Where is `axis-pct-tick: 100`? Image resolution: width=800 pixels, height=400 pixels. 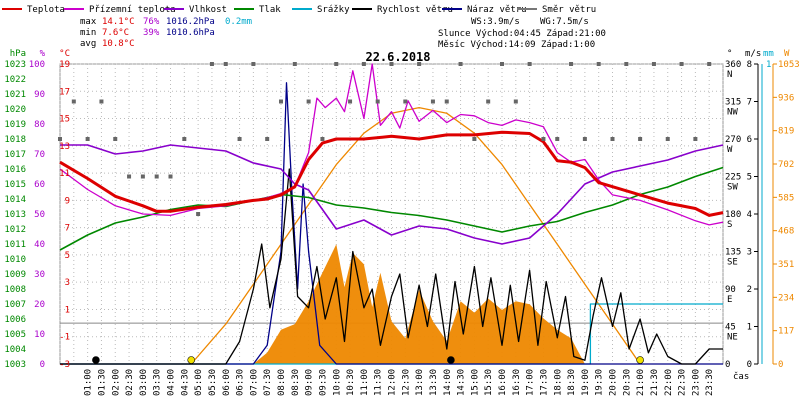 axis-pct-tick: 100 is located at coordinates (37, 65).